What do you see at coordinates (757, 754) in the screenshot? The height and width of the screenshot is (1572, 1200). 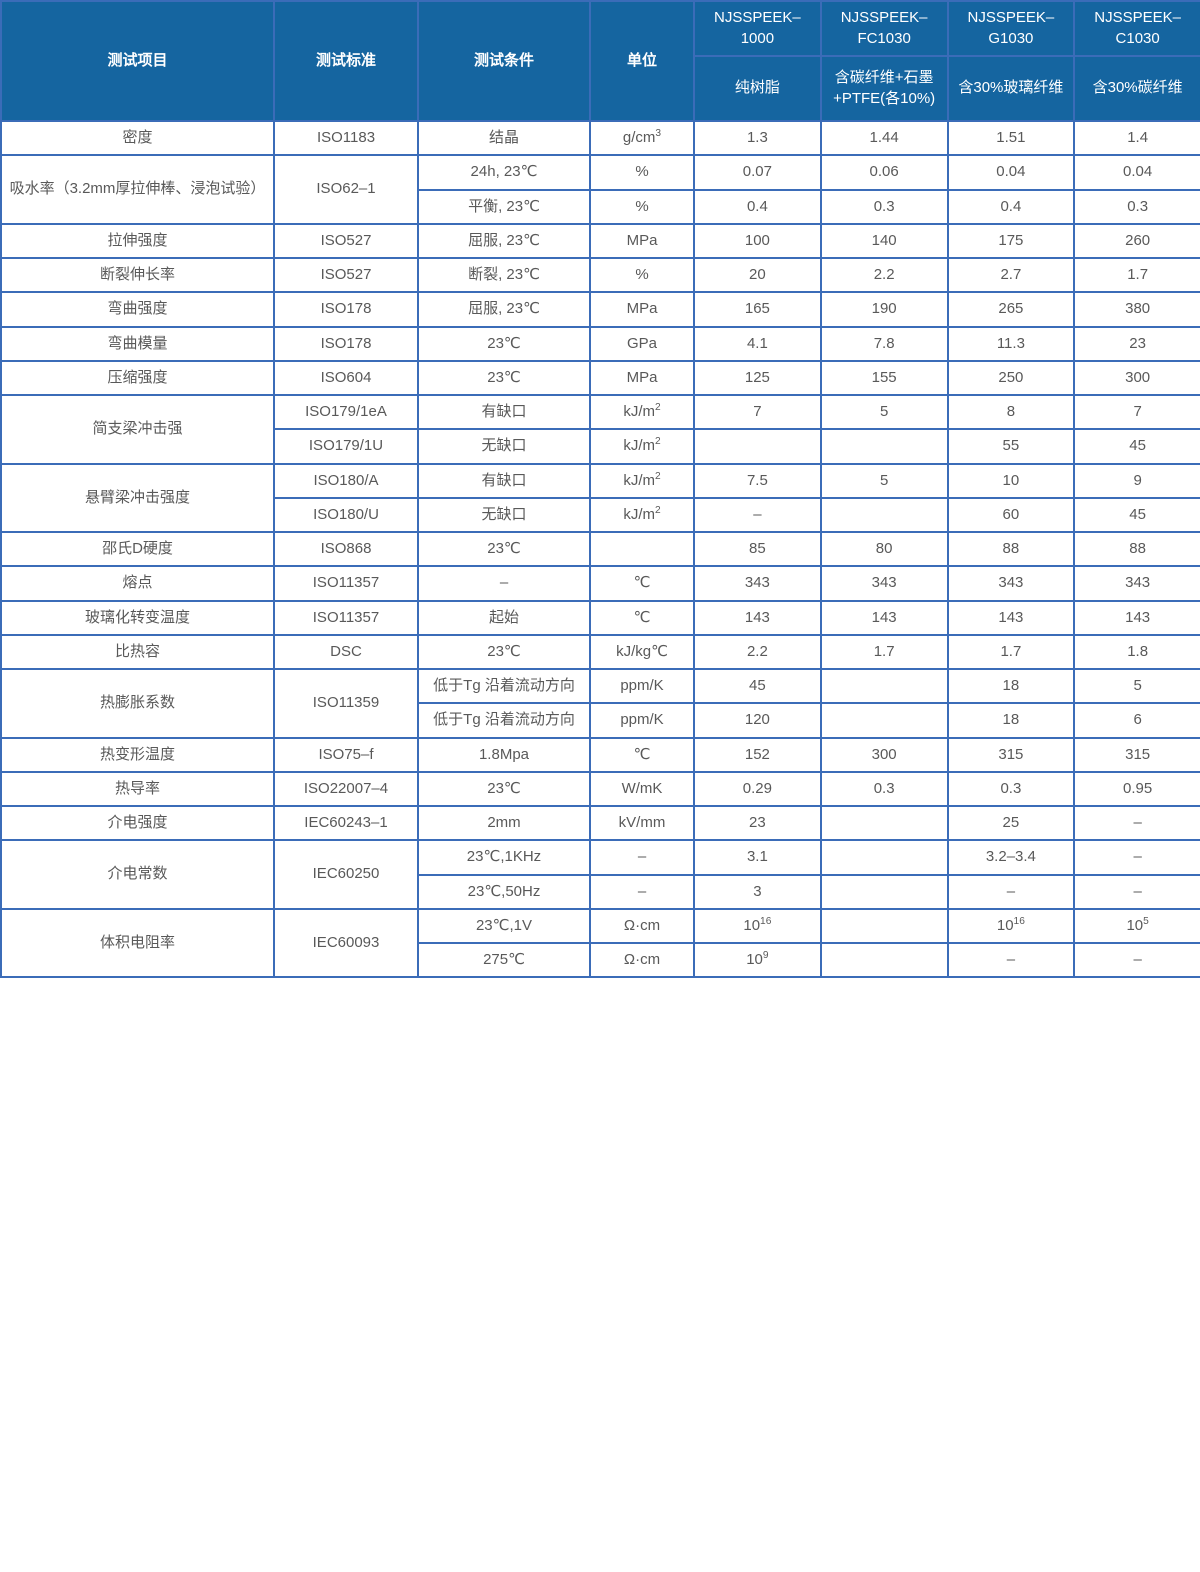 I see `row-value-0: 152` at bounding box center [757, 754].